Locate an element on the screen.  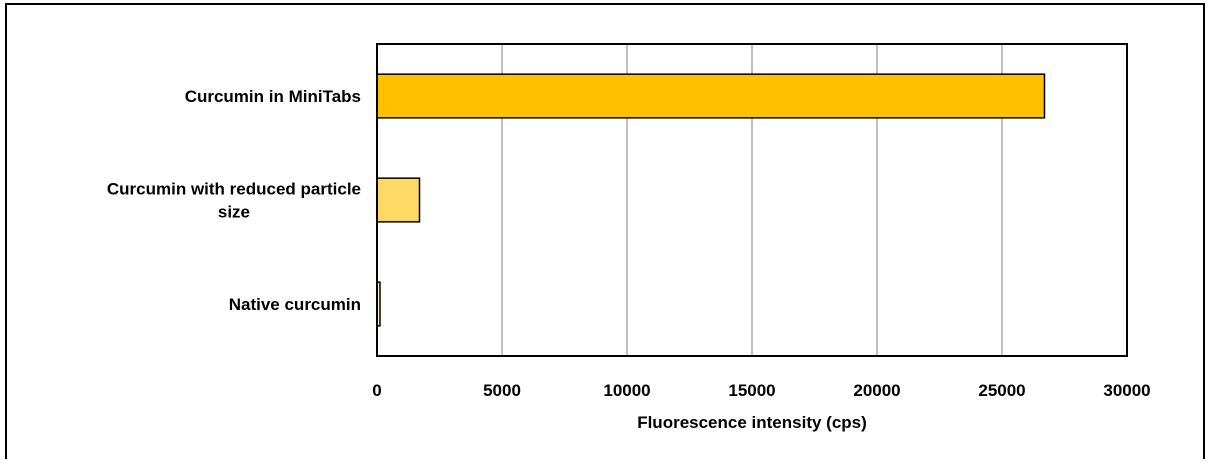
x-axis-title: Fluorescence intensity (cps) is located at coordinates (752, 422).